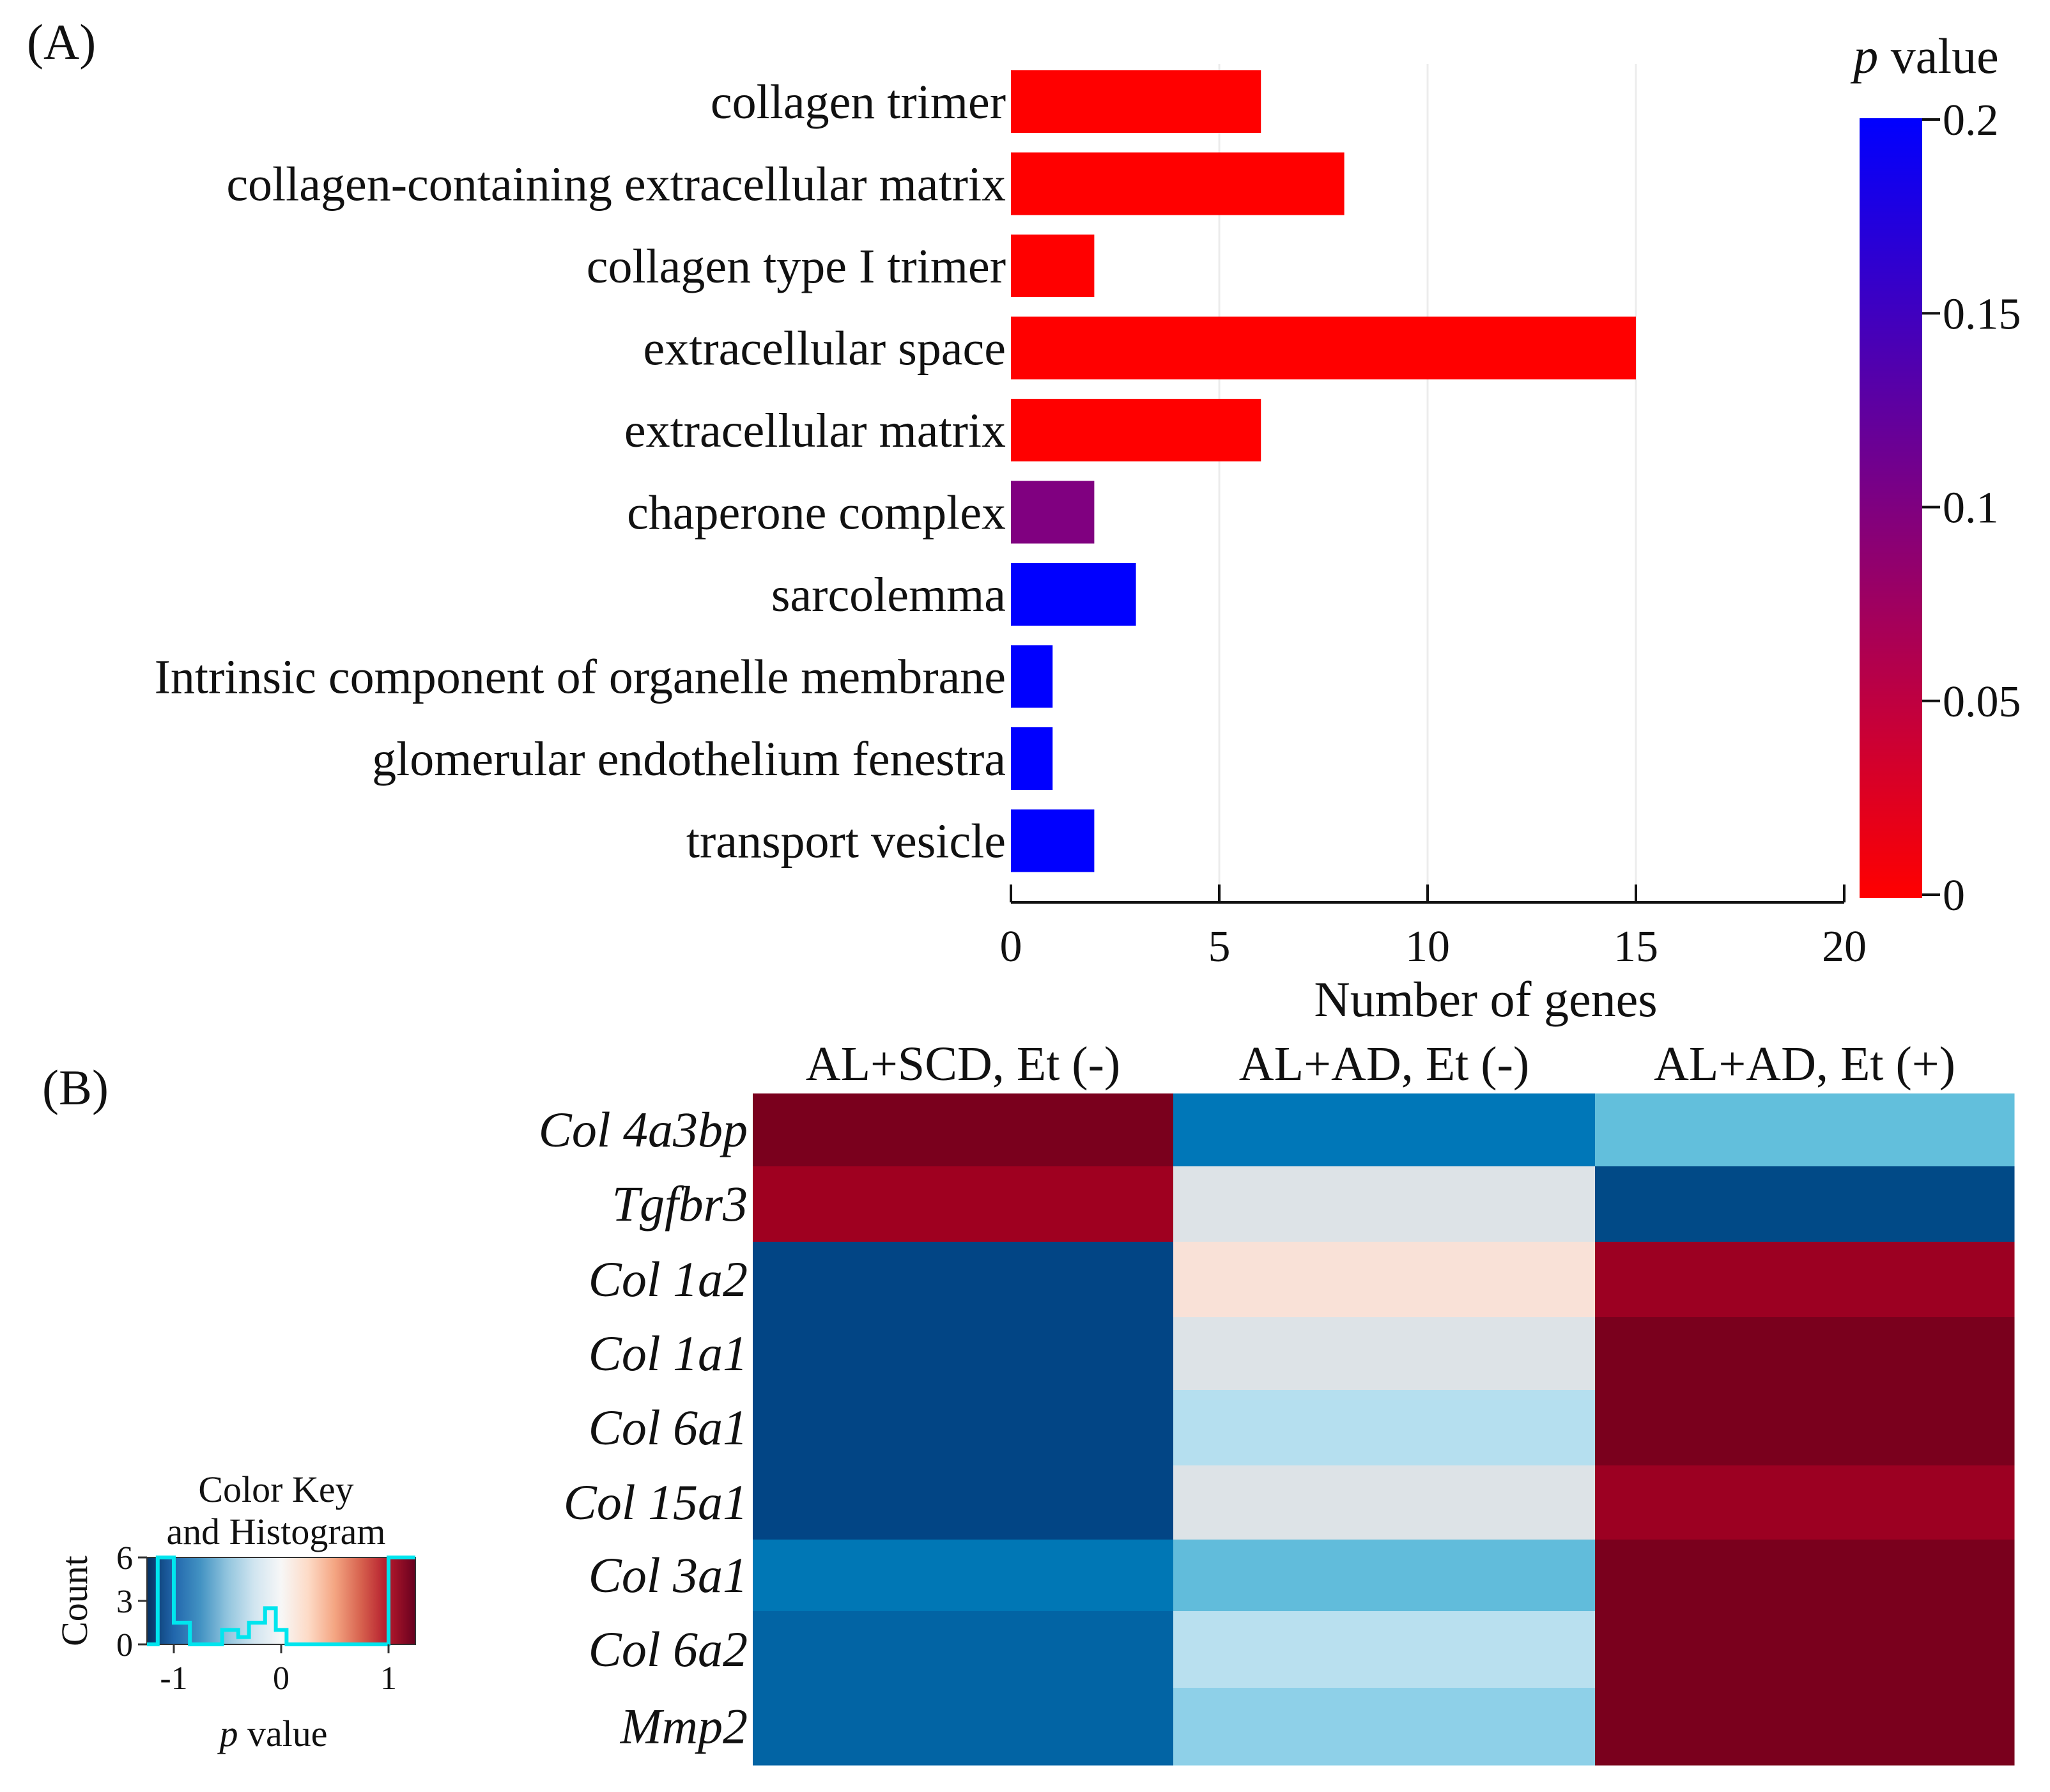 The image size is (2050, 1792). Describe the element at coordinates (124, 1645) in the screenshot. I see `color-key-y-tick-label: 0` at that location.